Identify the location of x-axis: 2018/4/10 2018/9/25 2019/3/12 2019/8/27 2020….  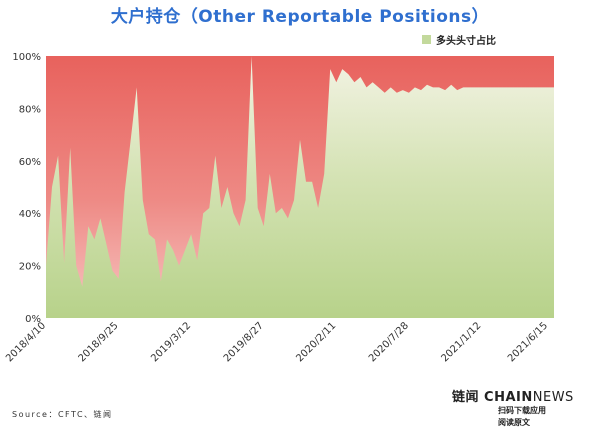
(277, 342).